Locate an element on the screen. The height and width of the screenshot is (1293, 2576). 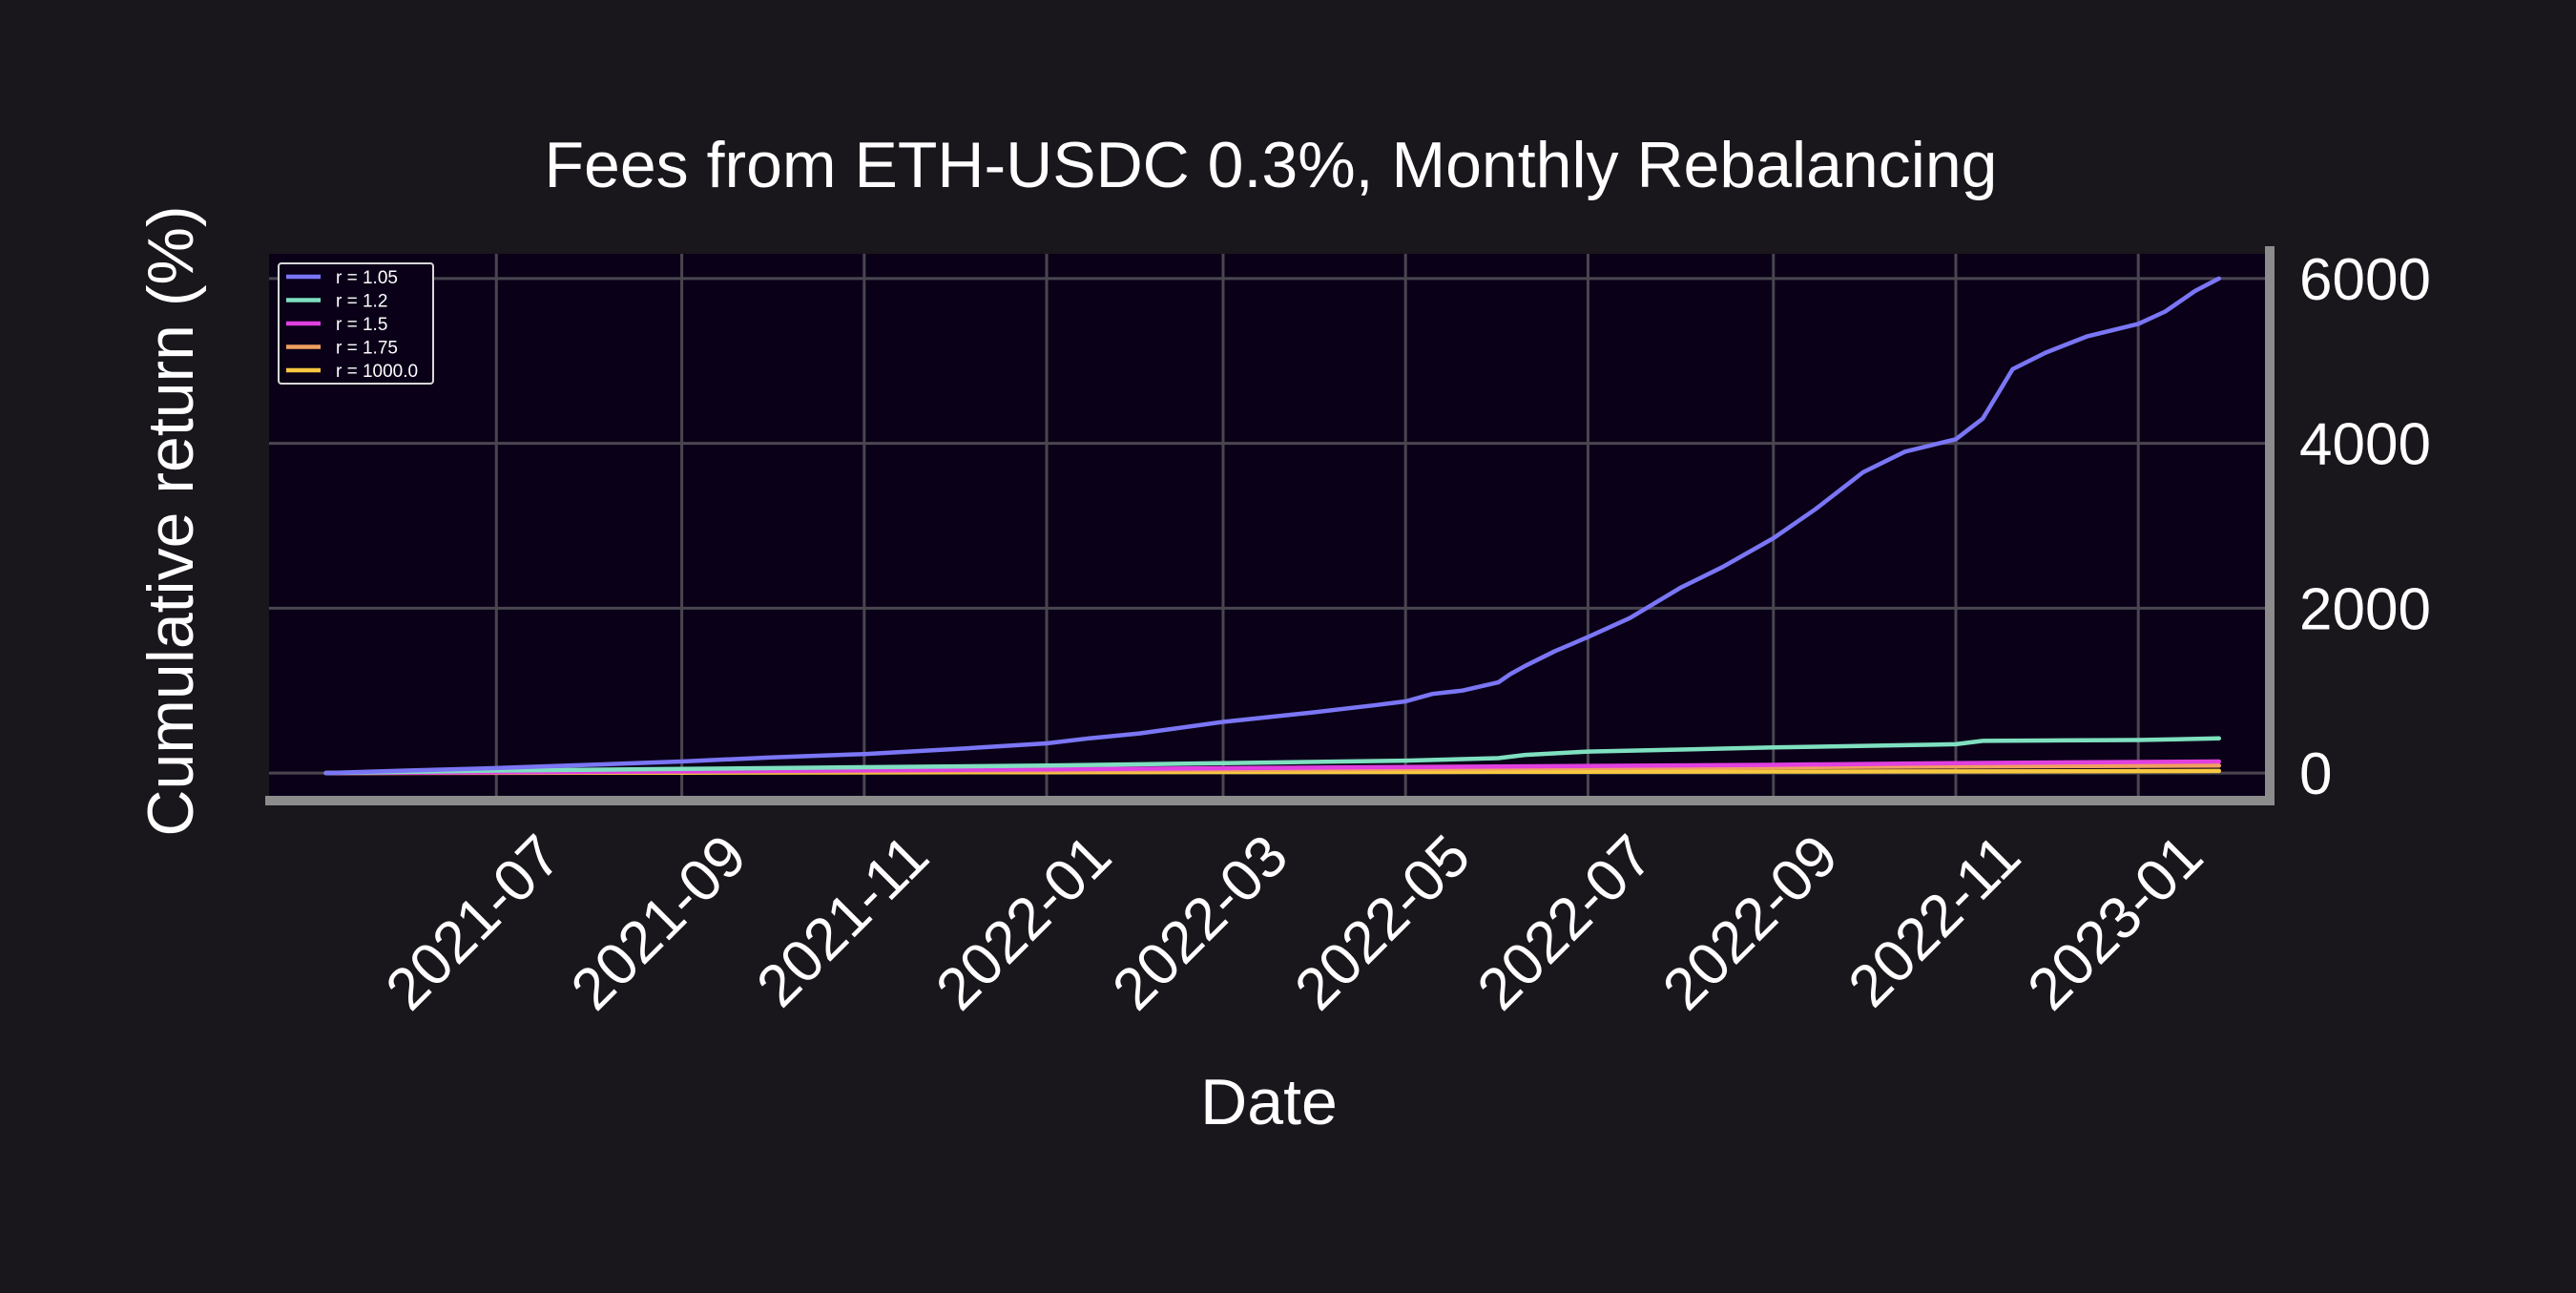
legend-entry: r = 1.2 is located at coordinates (336, 302).